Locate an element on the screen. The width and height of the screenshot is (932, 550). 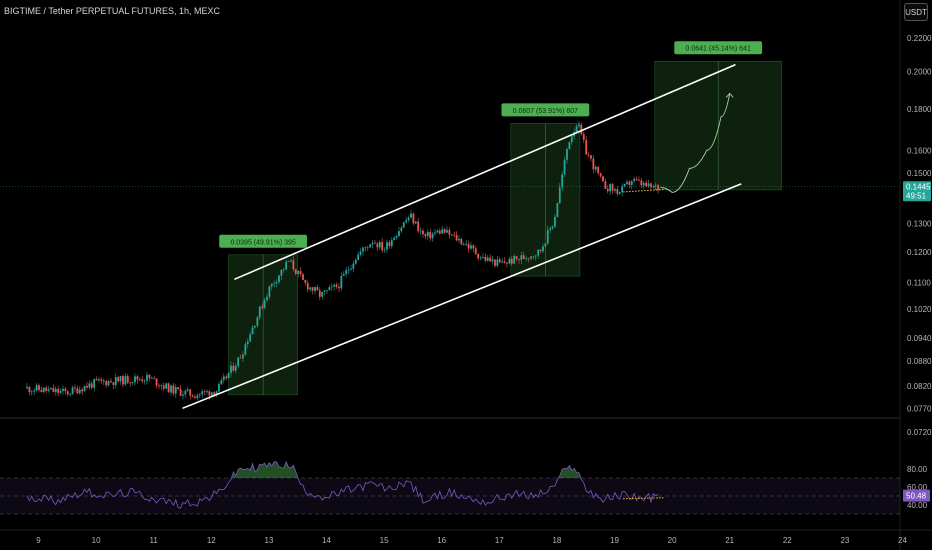
rsi-support-dotted is located at coordinates (643, 498).